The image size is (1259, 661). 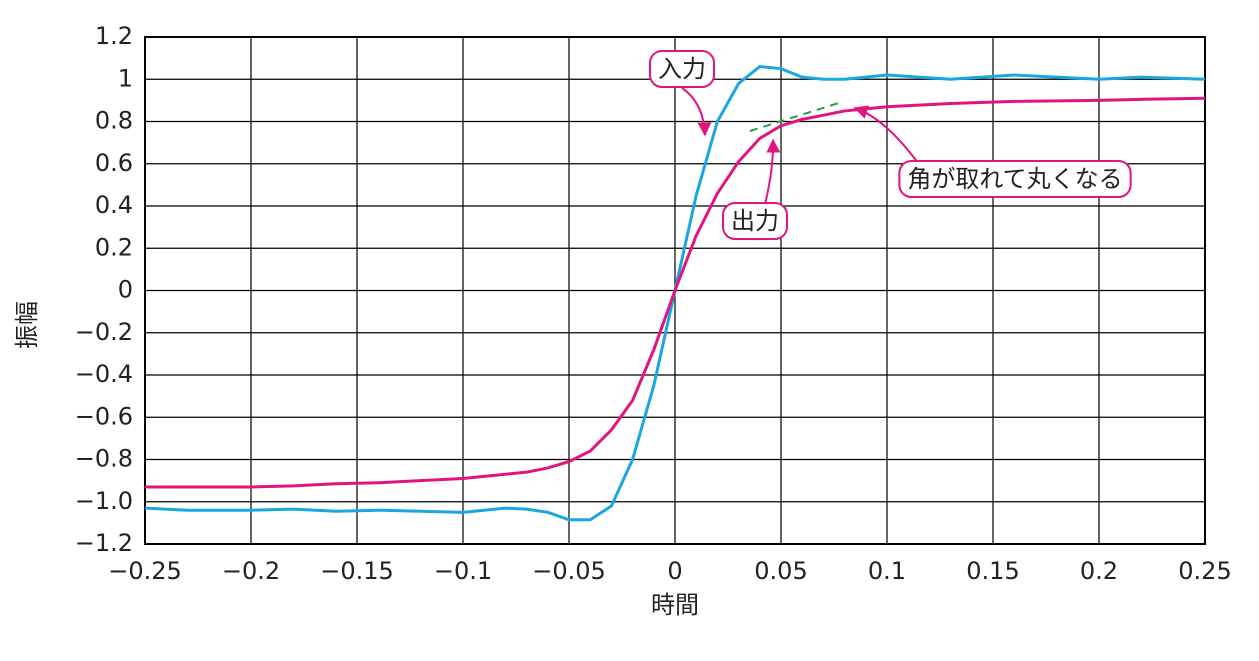 I want to click on callout-text: 出力, so click(x=755, y=221).